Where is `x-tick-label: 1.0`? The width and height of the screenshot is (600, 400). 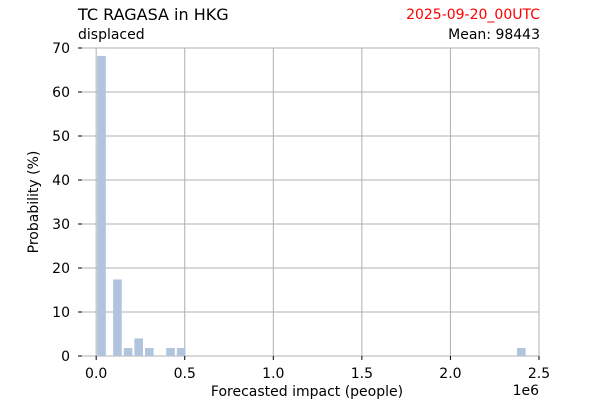 x-tick-label: 1.0 is located at coordinates (273, 374).